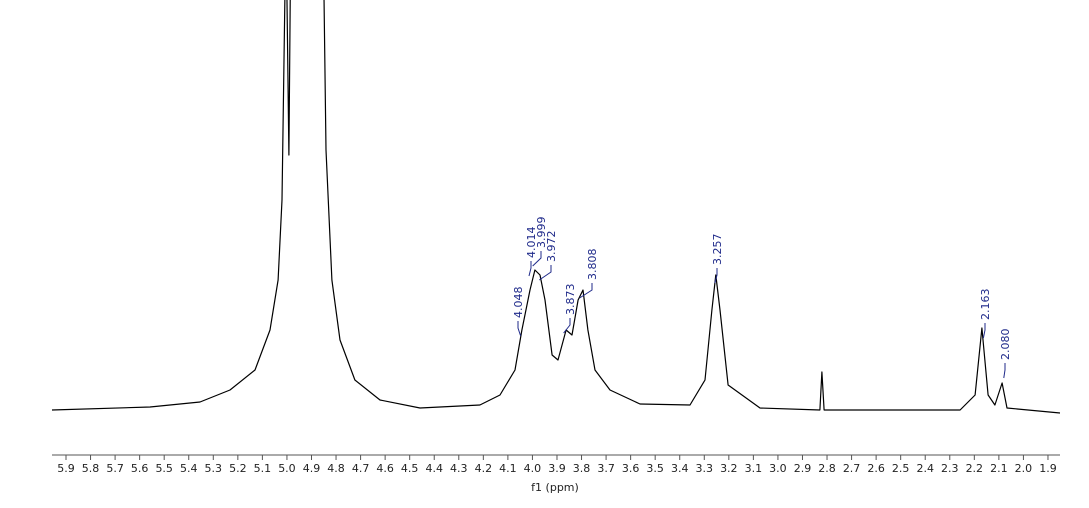 This screenshot has height=508, width=1089. What do you see at coordinates (655, 468) in the screenshot?
I see `x-tick-label: 3.5` at bounding box center [655, 468].